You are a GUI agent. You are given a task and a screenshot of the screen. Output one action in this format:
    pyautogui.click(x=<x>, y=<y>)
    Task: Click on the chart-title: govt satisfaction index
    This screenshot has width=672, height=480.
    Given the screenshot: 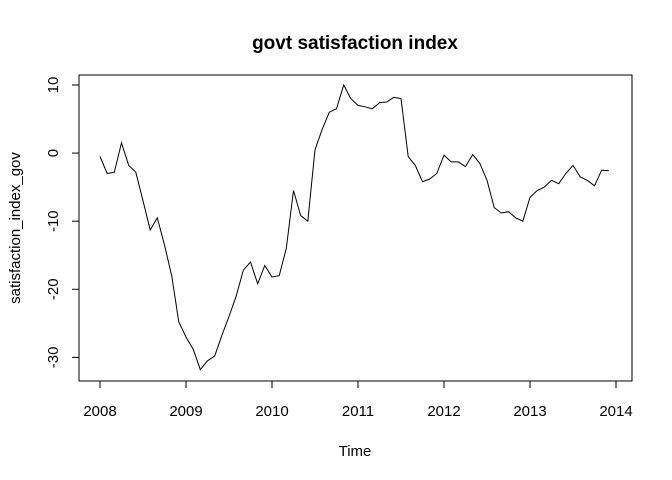 What is the action you would take?
    pyautogui.click(x=355, y=43)
    